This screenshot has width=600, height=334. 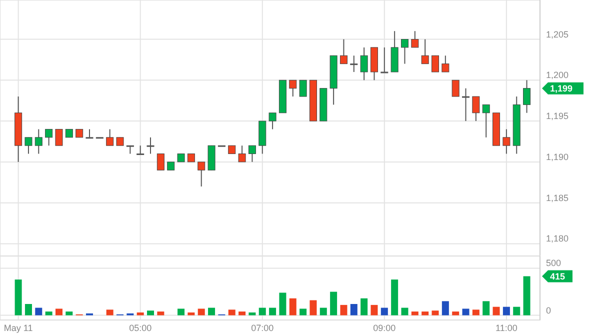 What do you see at coordinates (557, 157) in the screenshot?
I see `y-tick-label: 1,190` at bounding box center [557, 157].